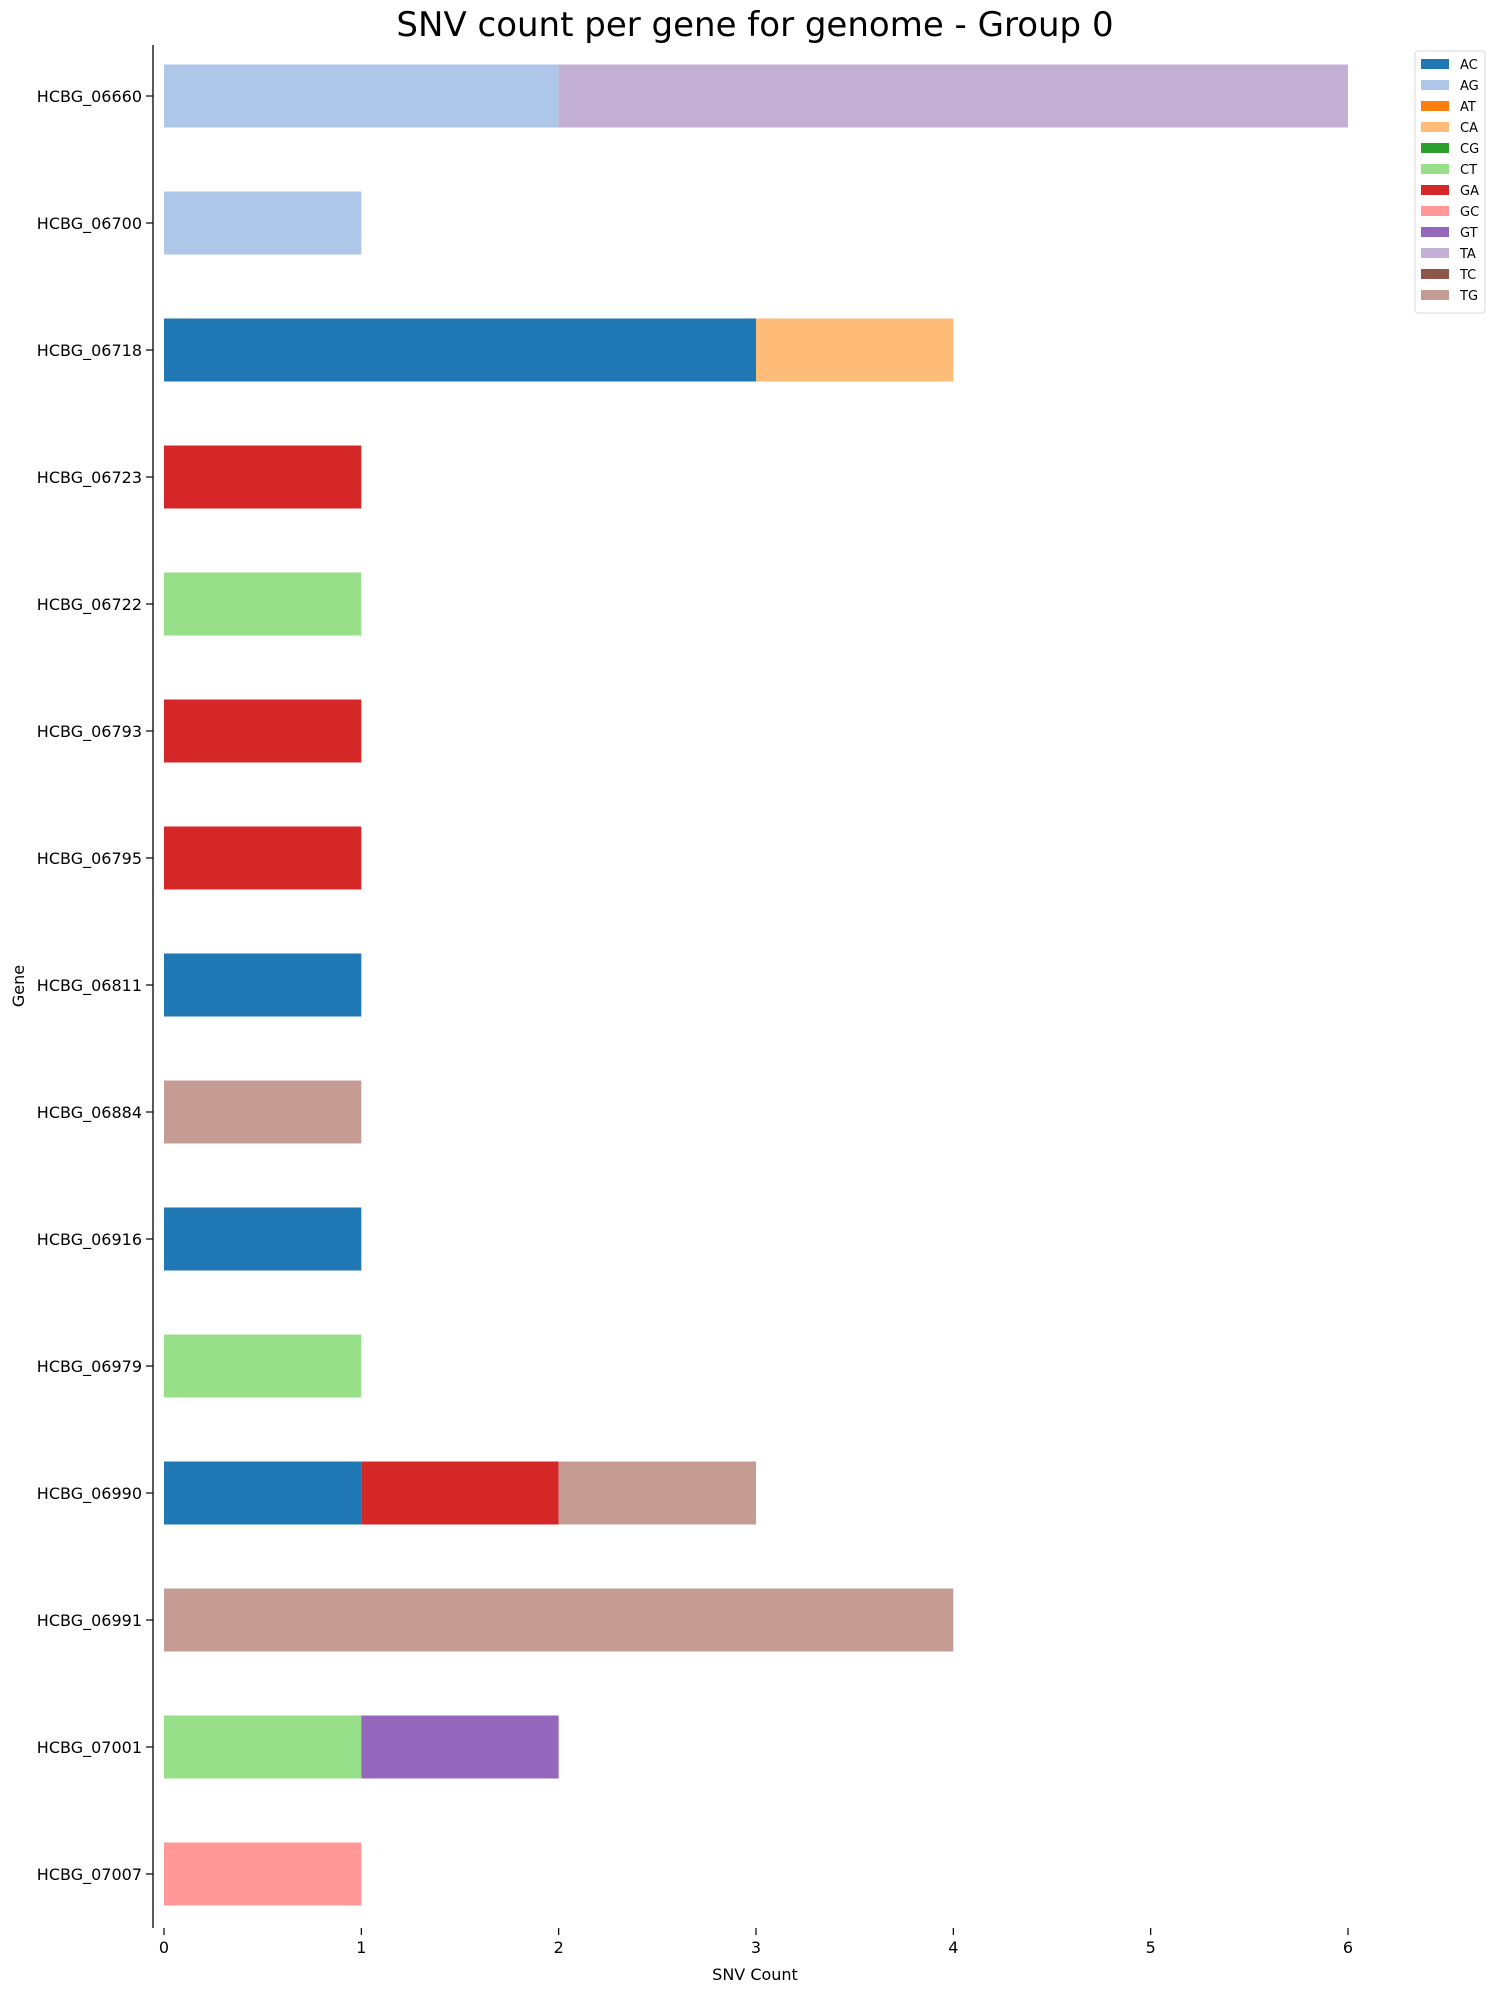 This screenshot has height=1992, width=1493. What do you see at coordinates (89, 1367) in the screenshot?
I see `y-tick-label: HCBG_06979` at bounding box center [89, 1367].